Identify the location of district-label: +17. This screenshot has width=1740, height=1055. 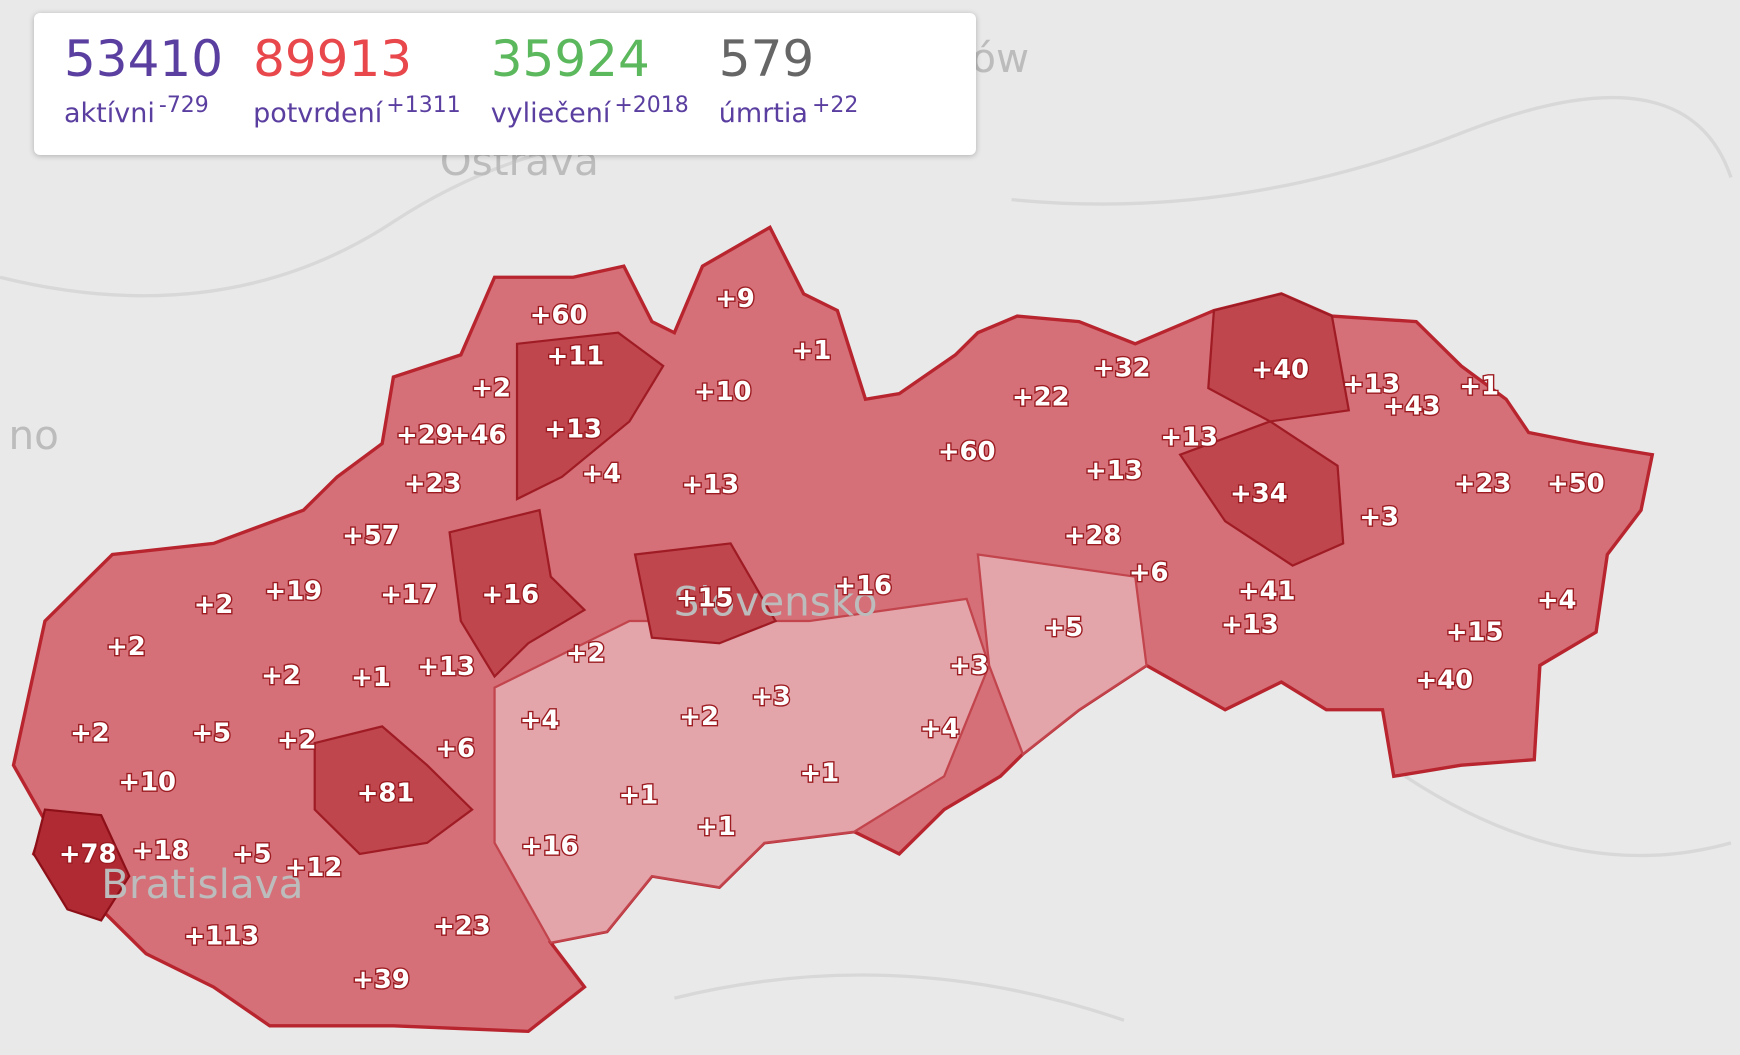
(409, 595).